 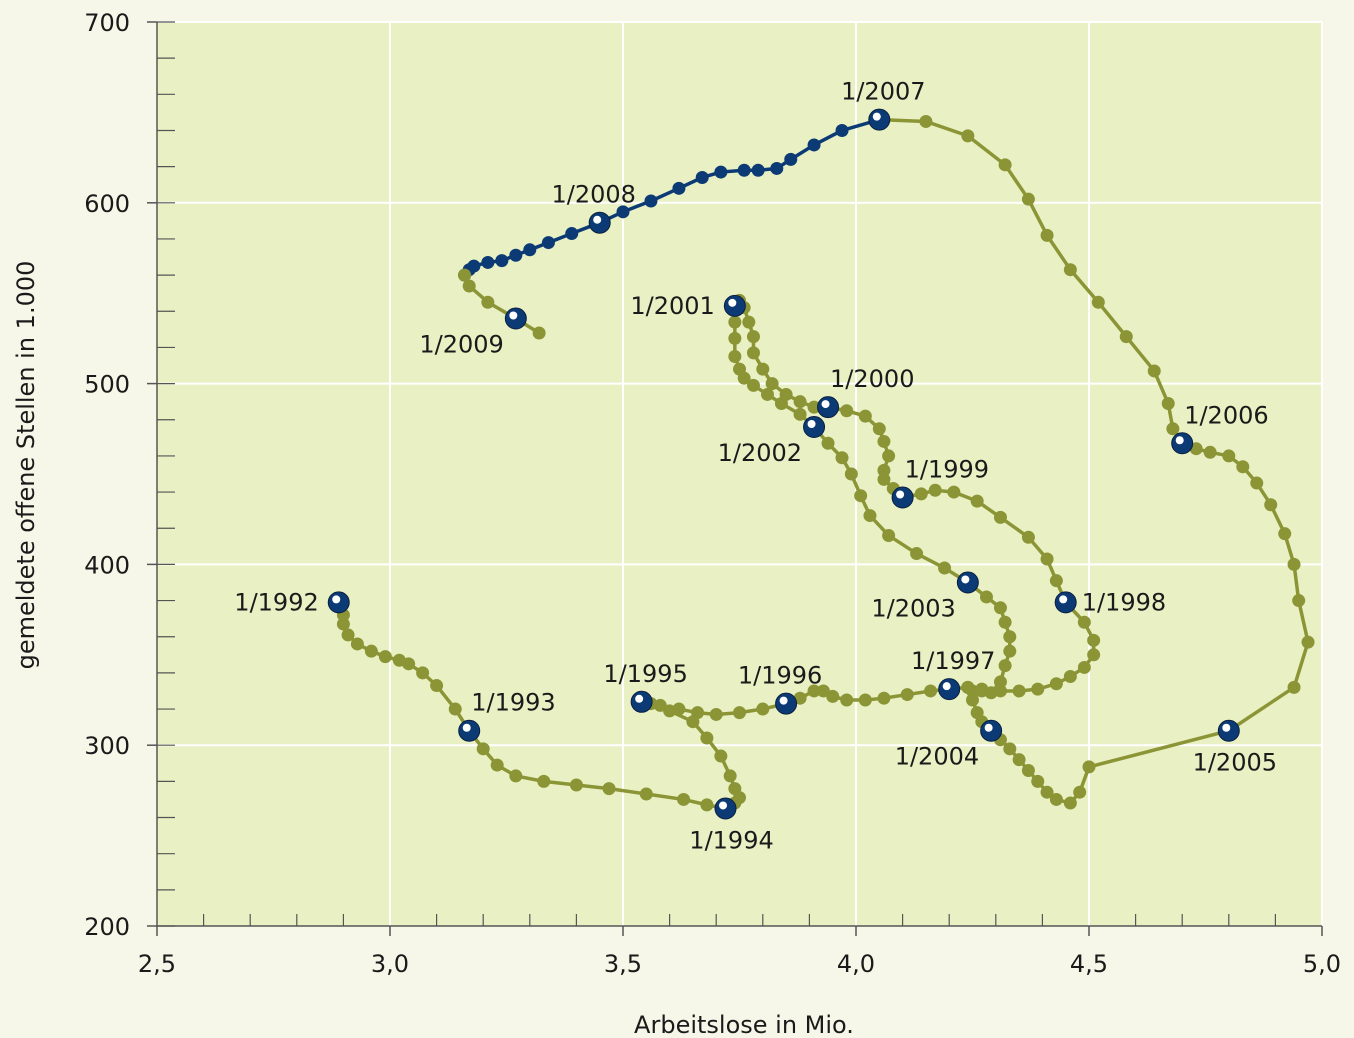 What do you see at coordinates (461, 345) in the screenshot?
I see `marker-label: 1/2009` at bounding box center [461, 345].